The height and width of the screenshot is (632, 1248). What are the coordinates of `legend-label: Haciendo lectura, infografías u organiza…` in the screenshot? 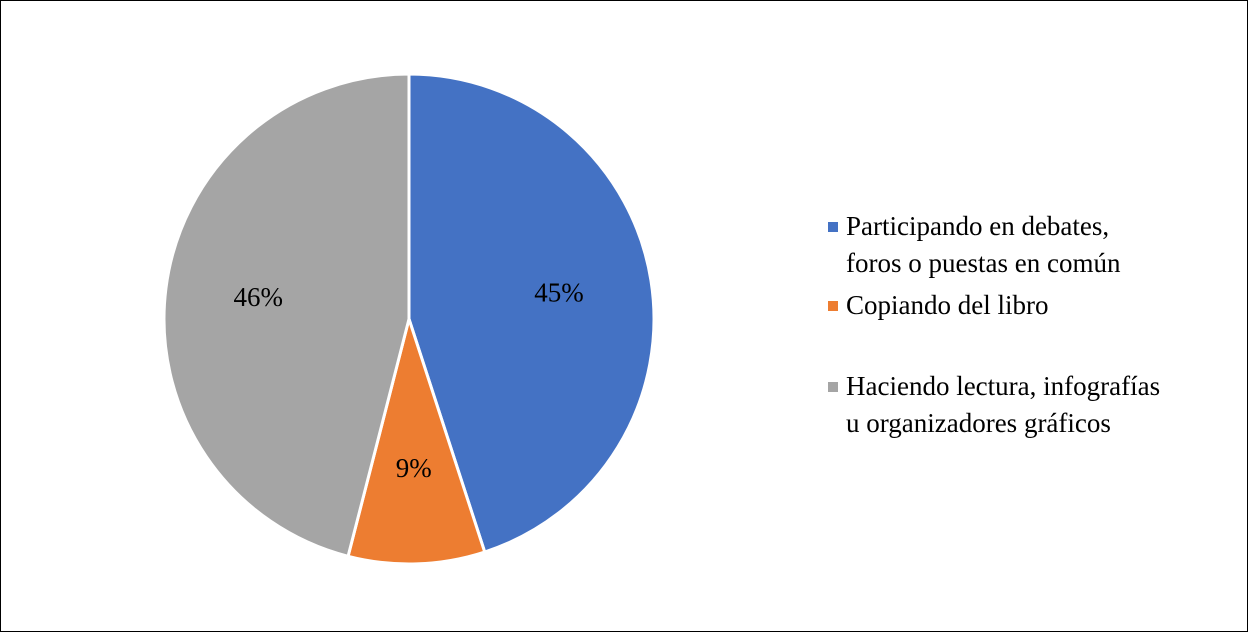 It's located at (1003, 404).